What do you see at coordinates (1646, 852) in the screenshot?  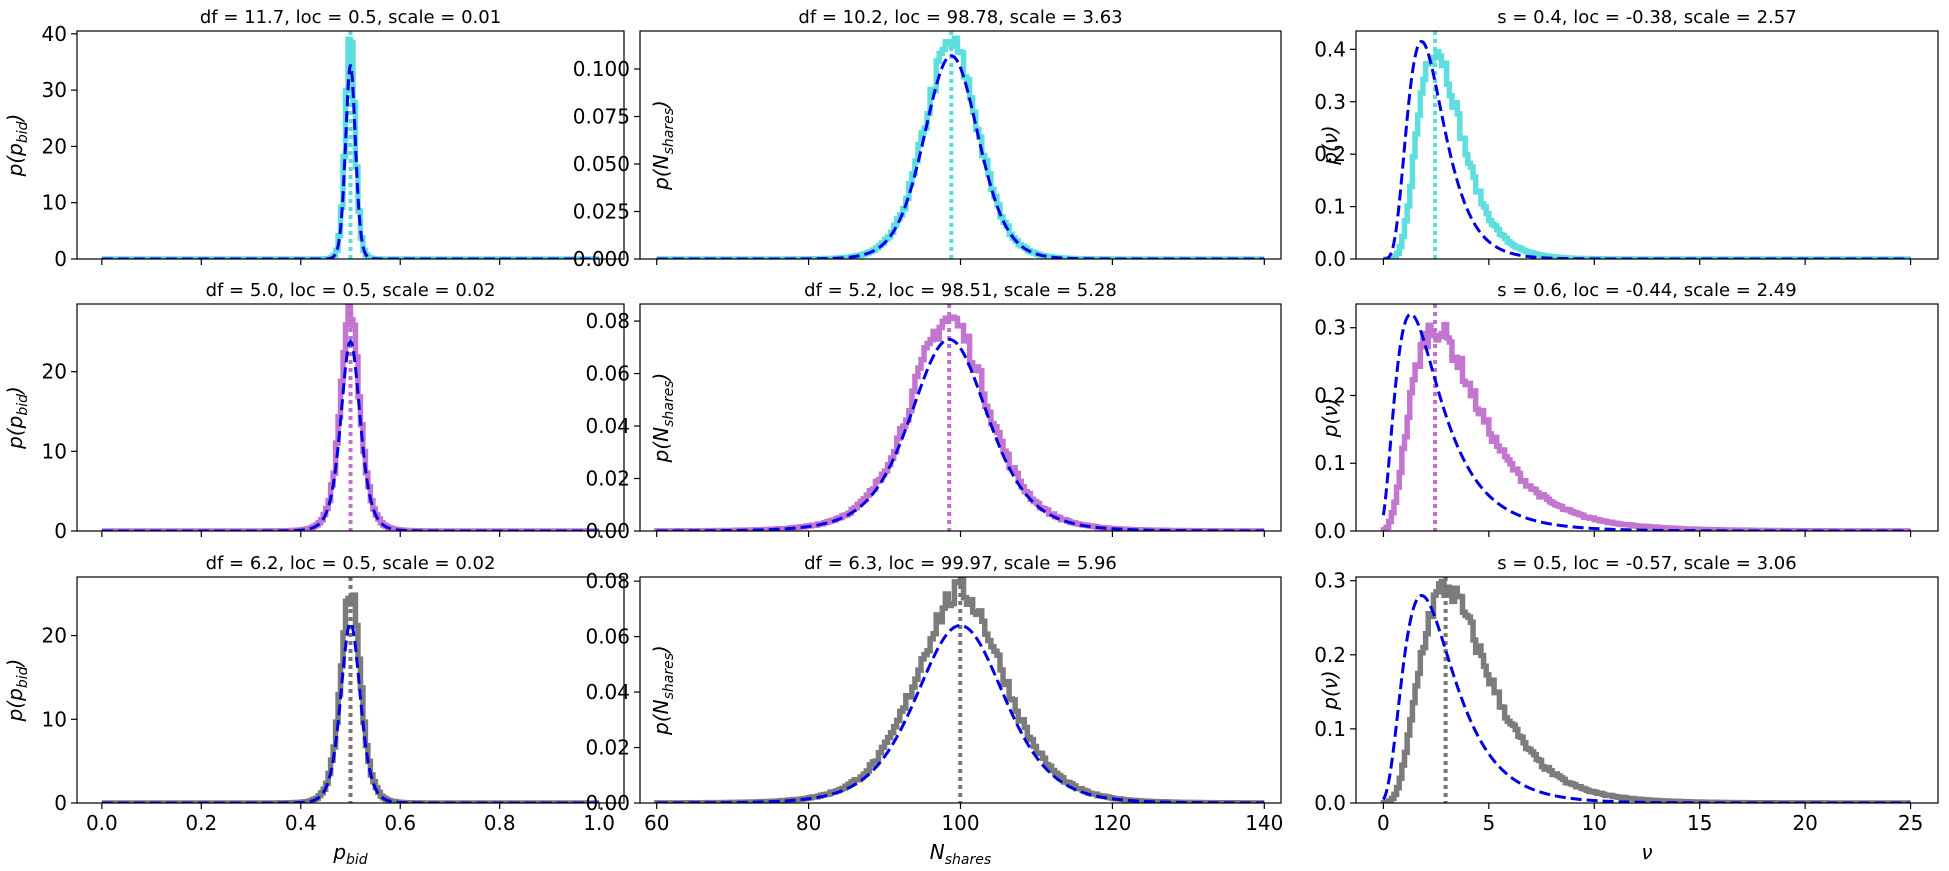 I see `x-axis-label: ν` at bounding box center [1646, 852].